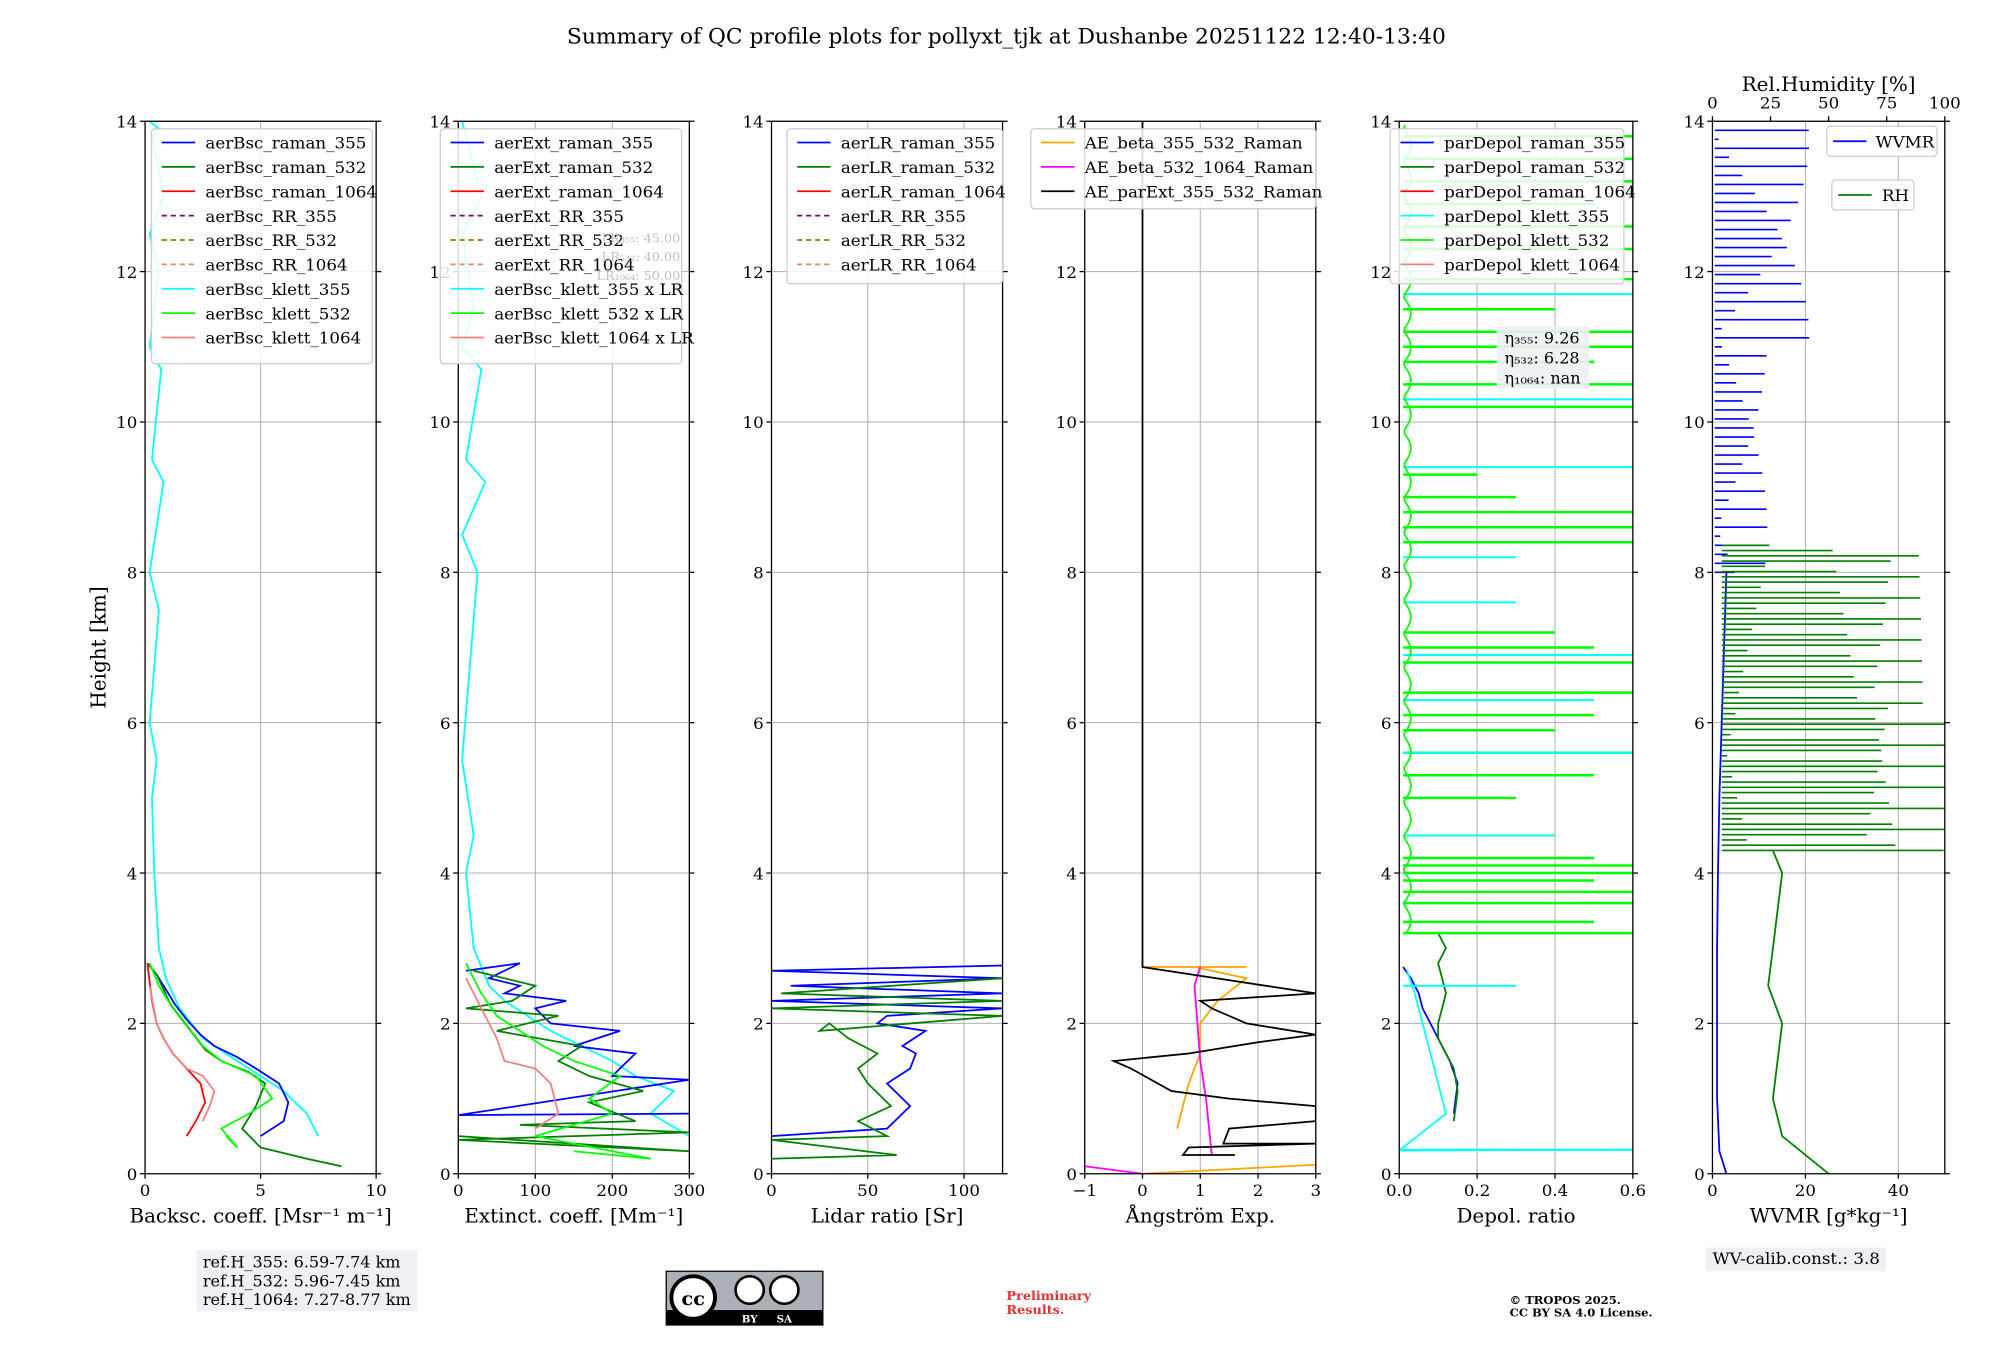  Describe the element at coordinates (1798, 1012) in the screenshot. I see `series-RH` at that location.